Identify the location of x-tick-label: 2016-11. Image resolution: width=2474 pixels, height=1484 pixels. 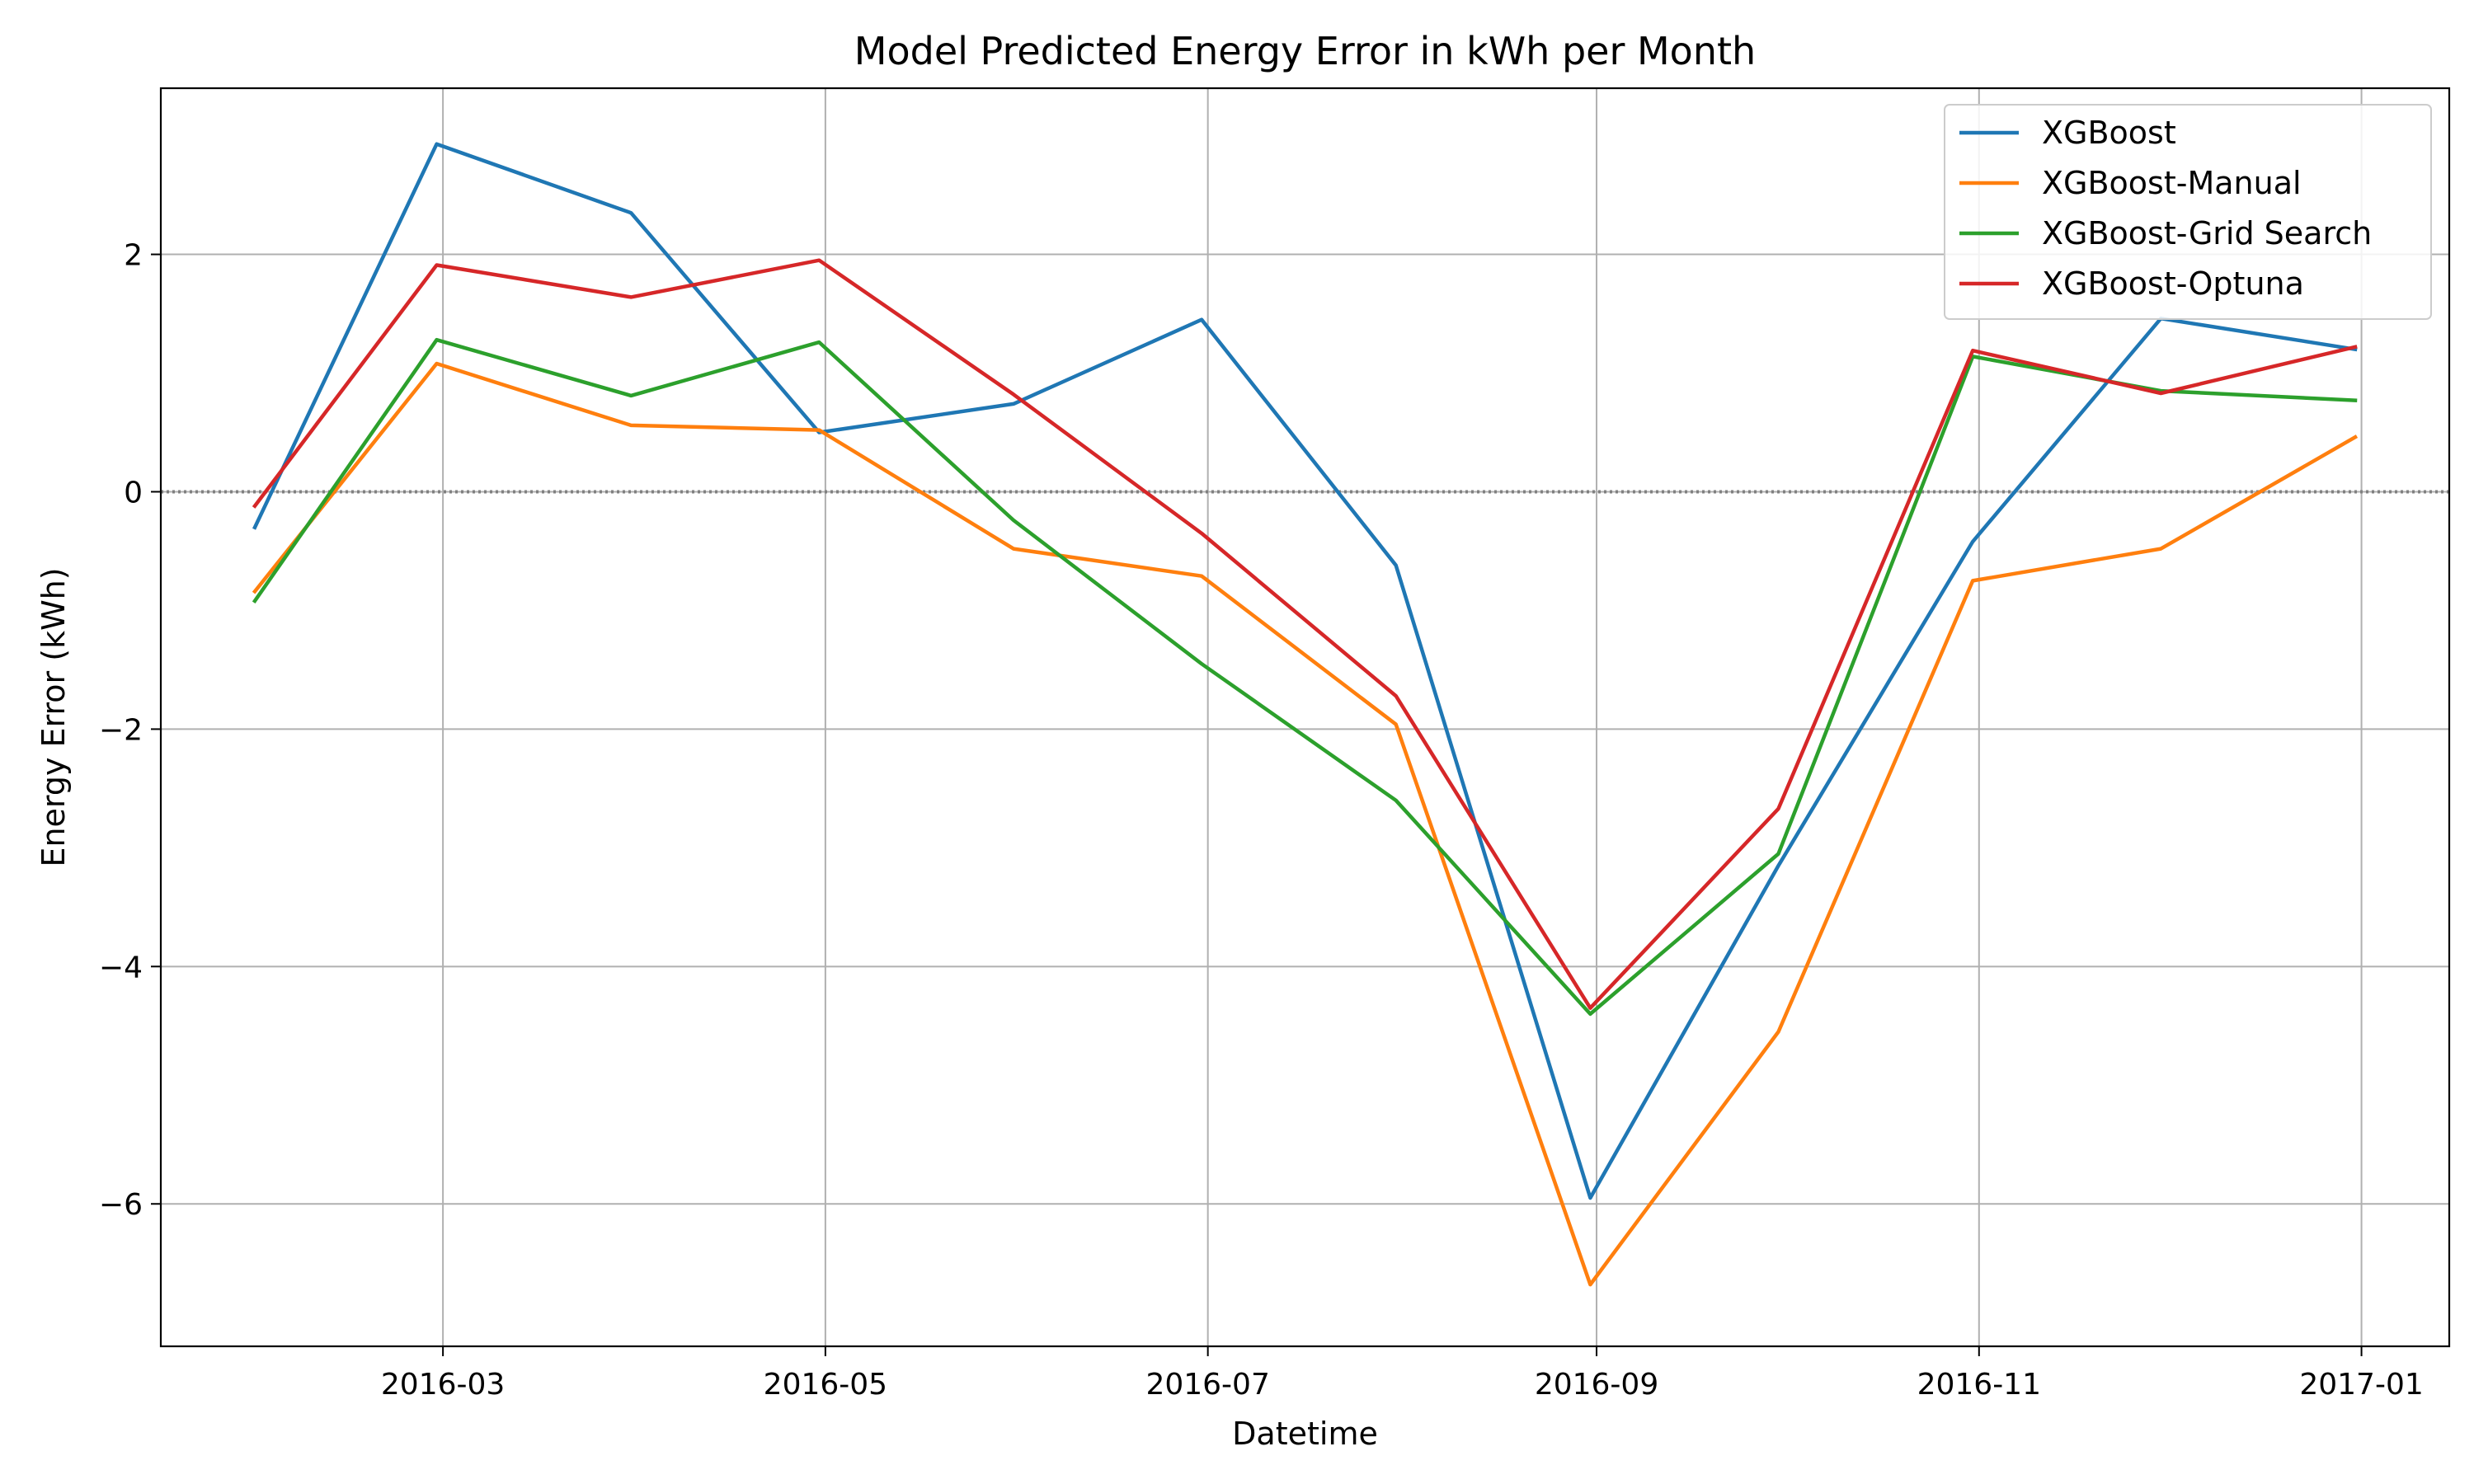
(1979, 1385).